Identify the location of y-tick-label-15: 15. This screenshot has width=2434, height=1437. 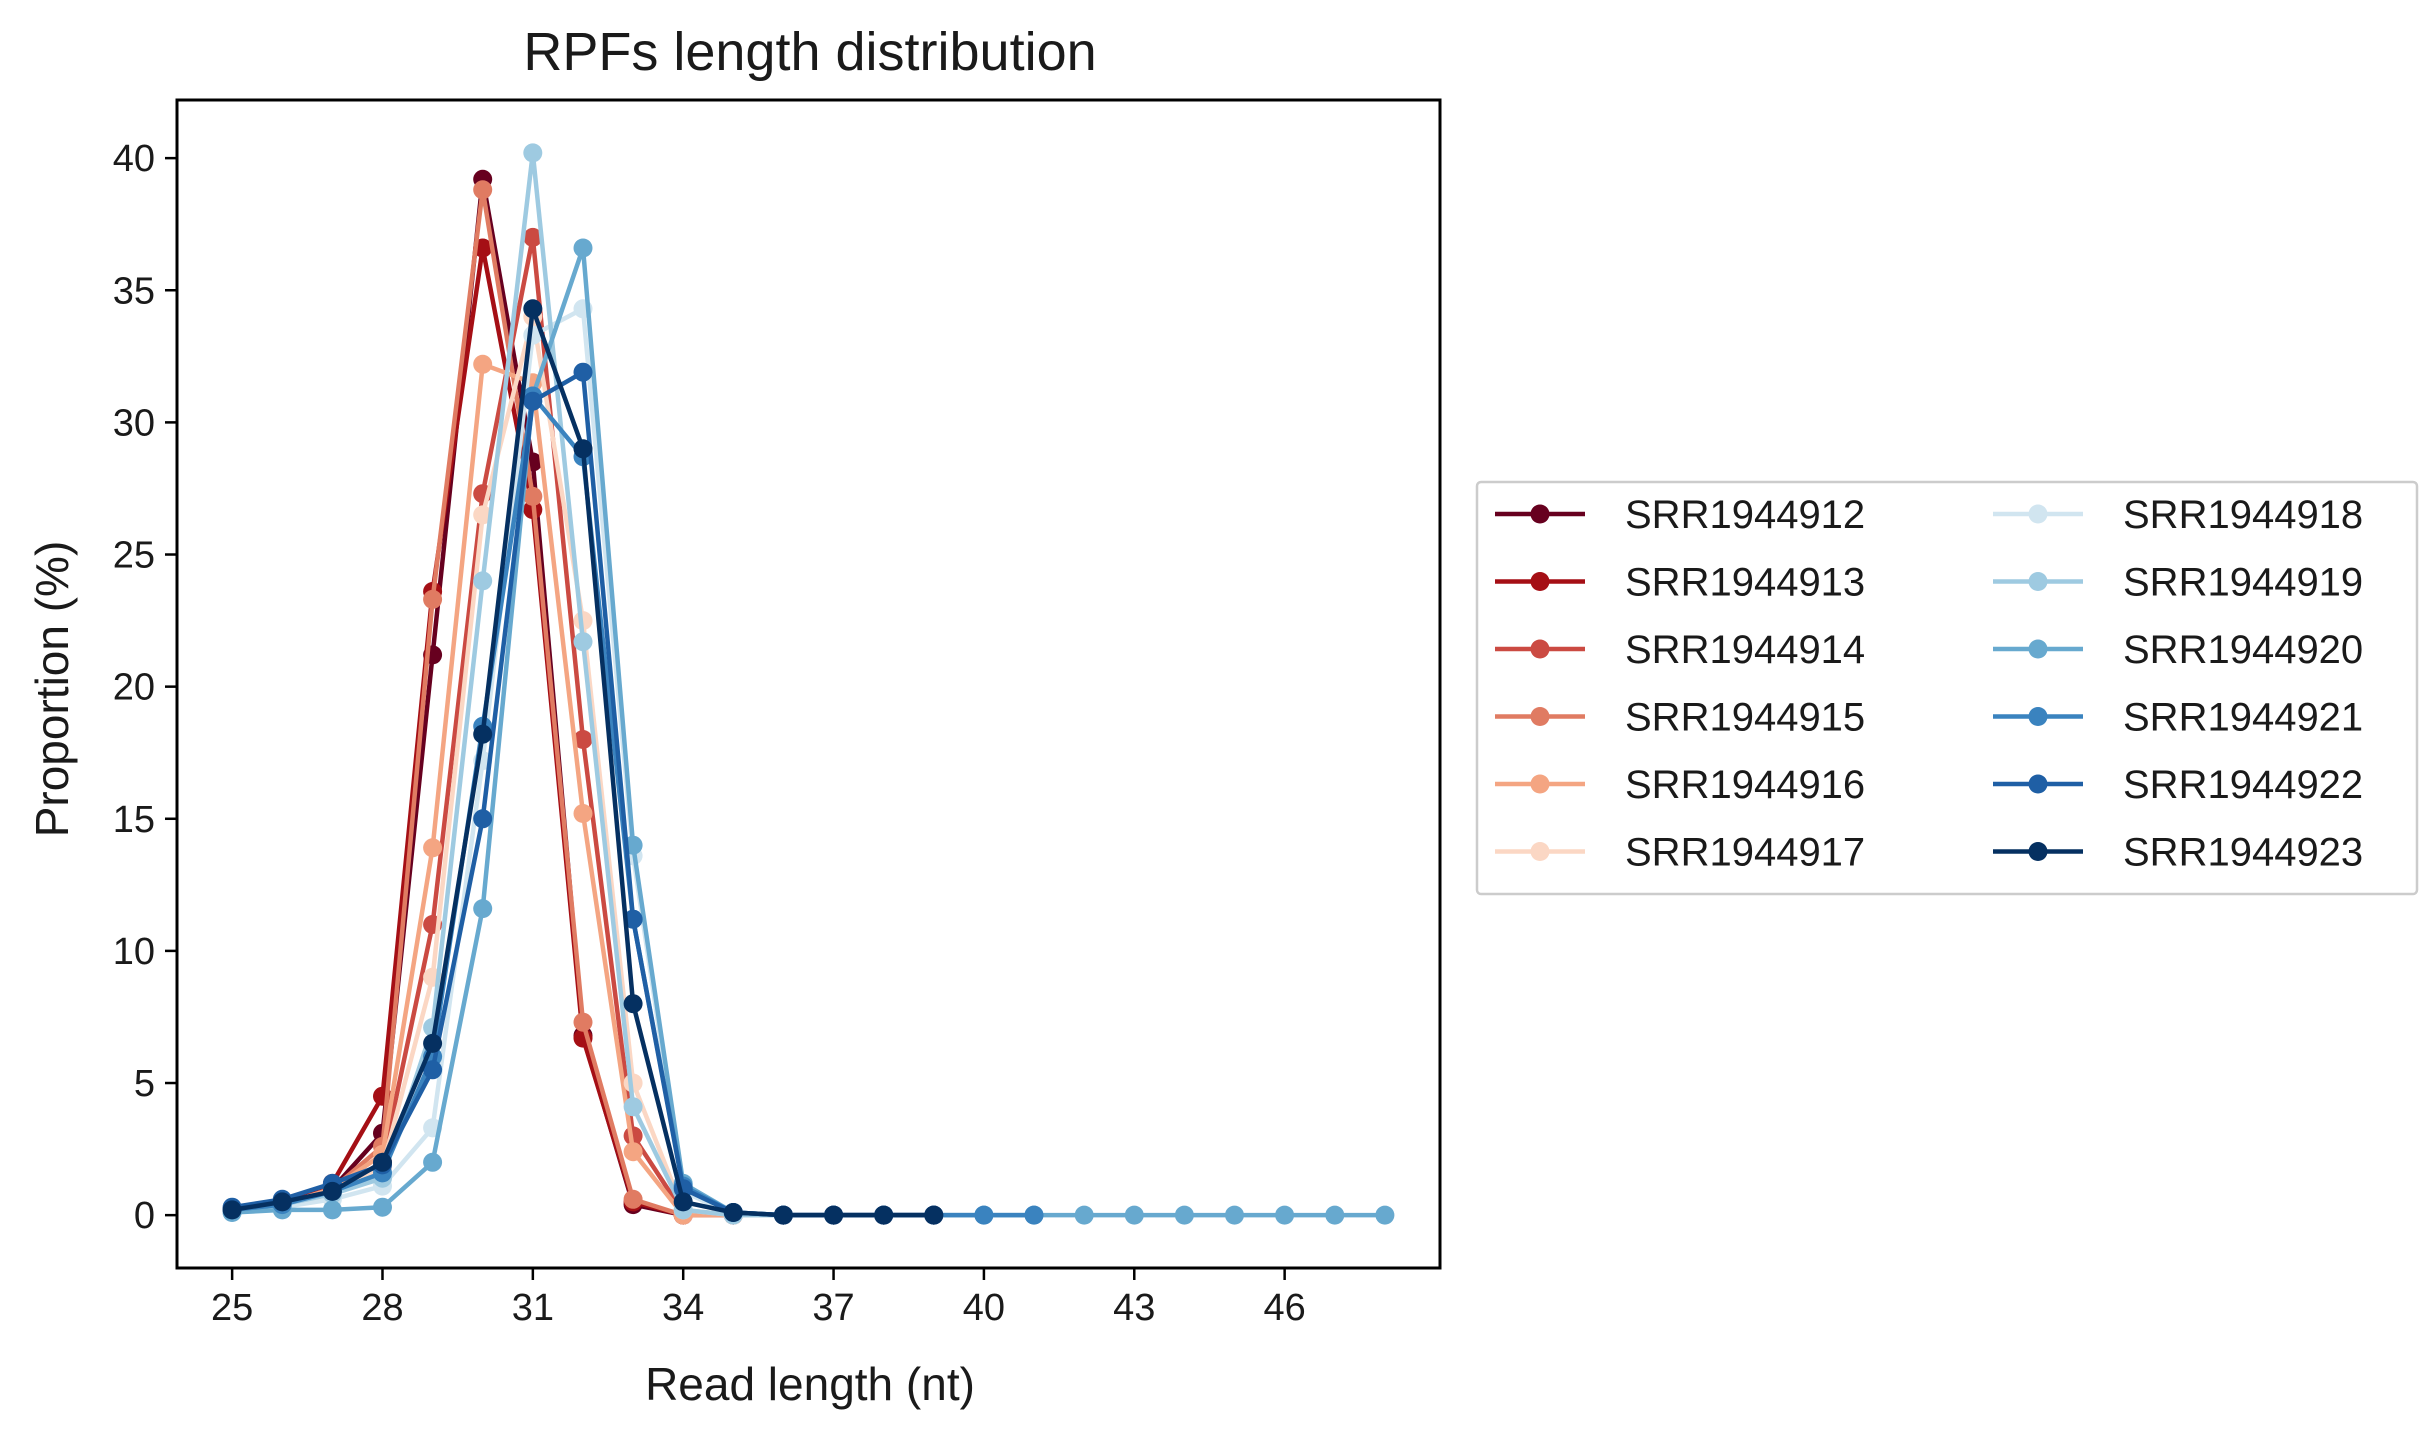
(134, 820).